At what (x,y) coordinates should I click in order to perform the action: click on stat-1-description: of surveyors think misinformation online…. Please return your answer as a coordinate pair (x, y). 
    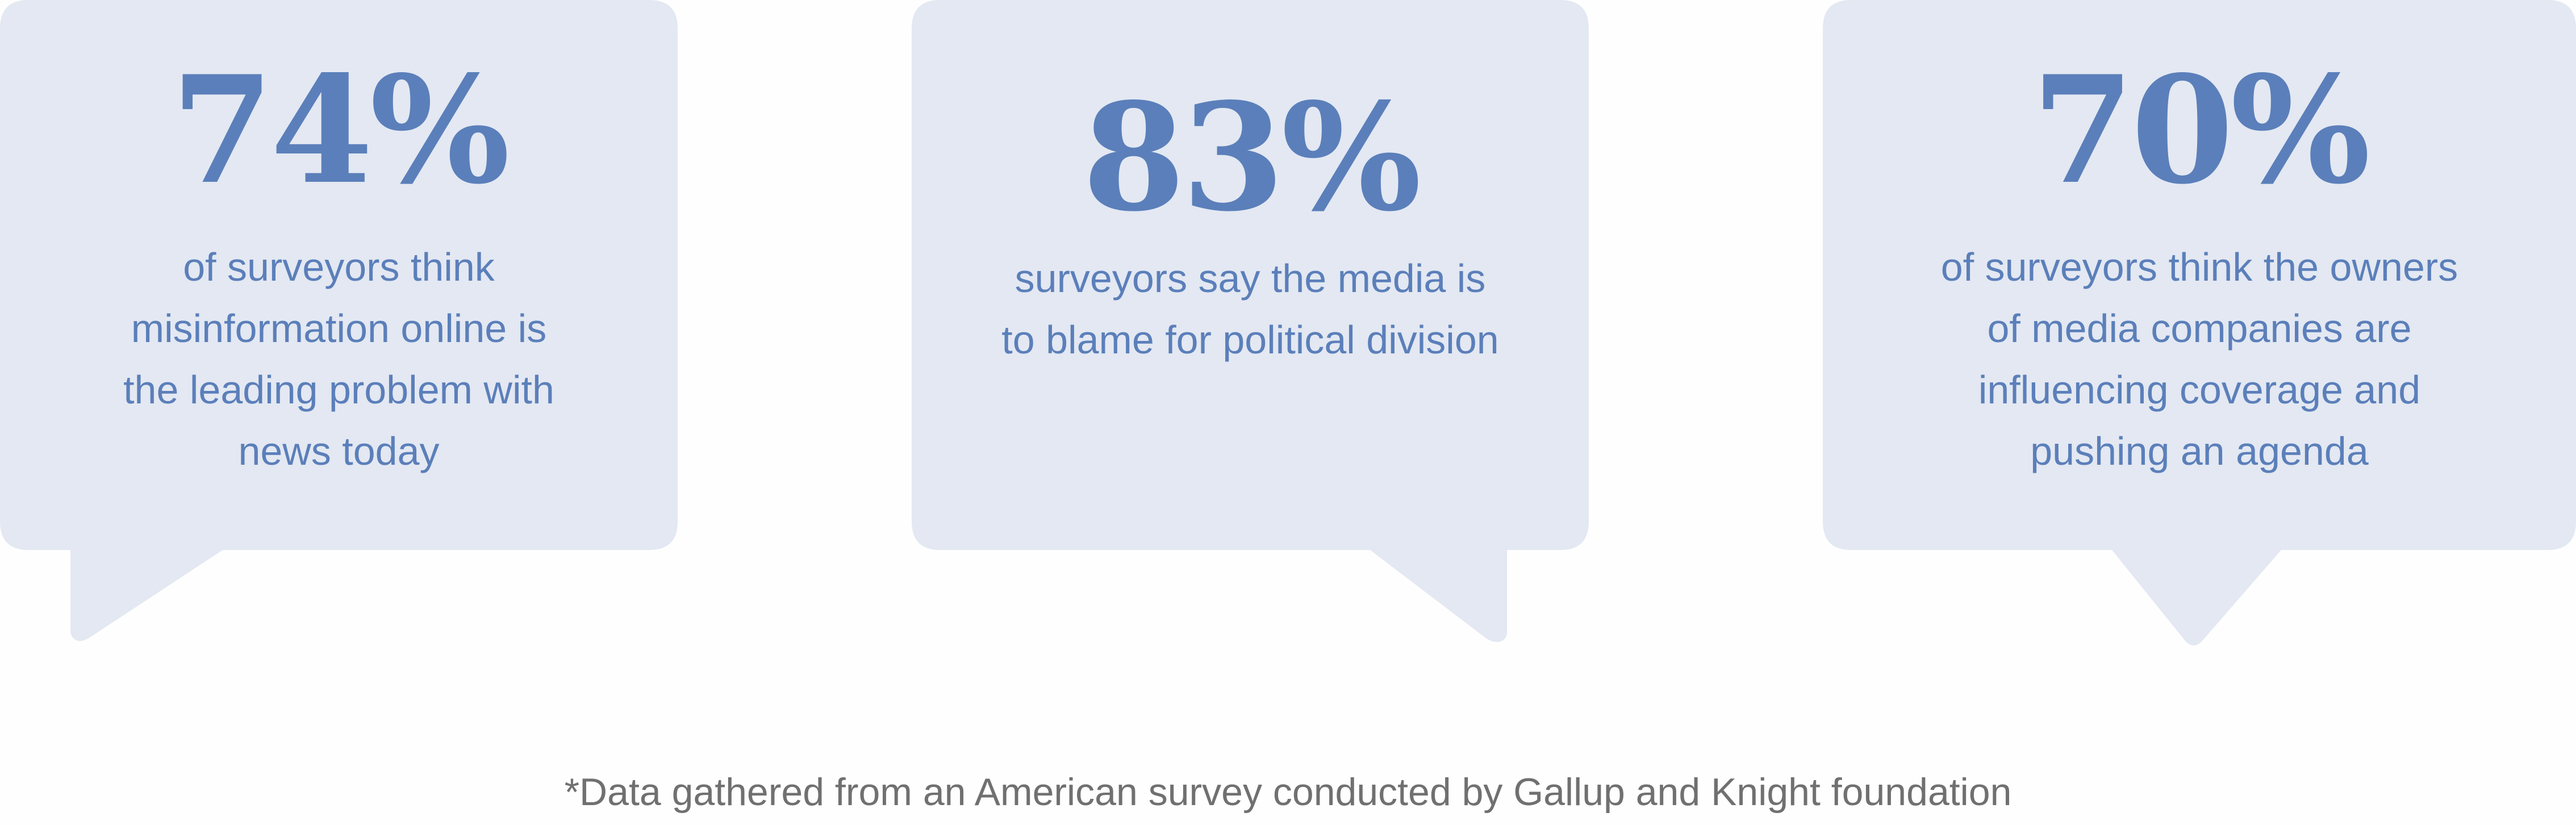
    Looking at the image, I should click on (339, 359).